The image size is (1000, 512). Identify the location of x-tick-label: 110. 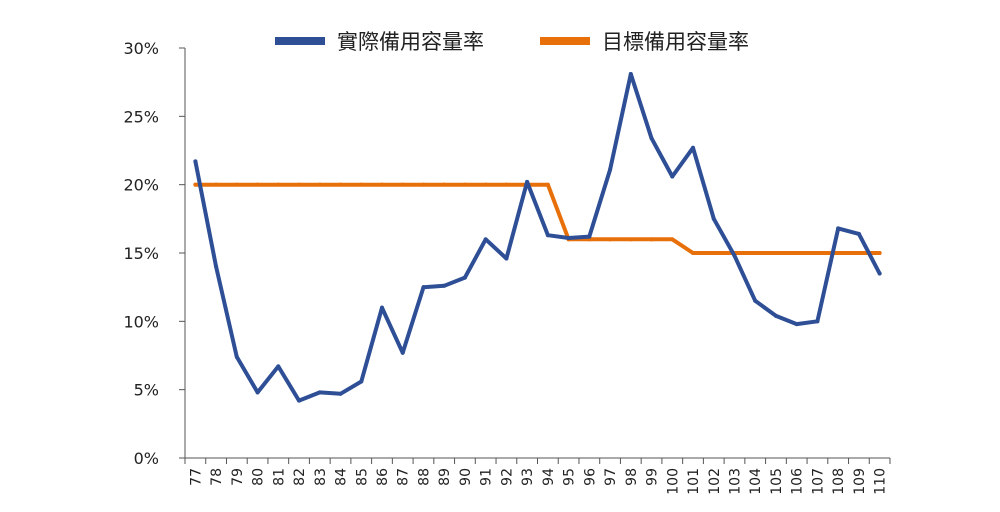
(881, 481).